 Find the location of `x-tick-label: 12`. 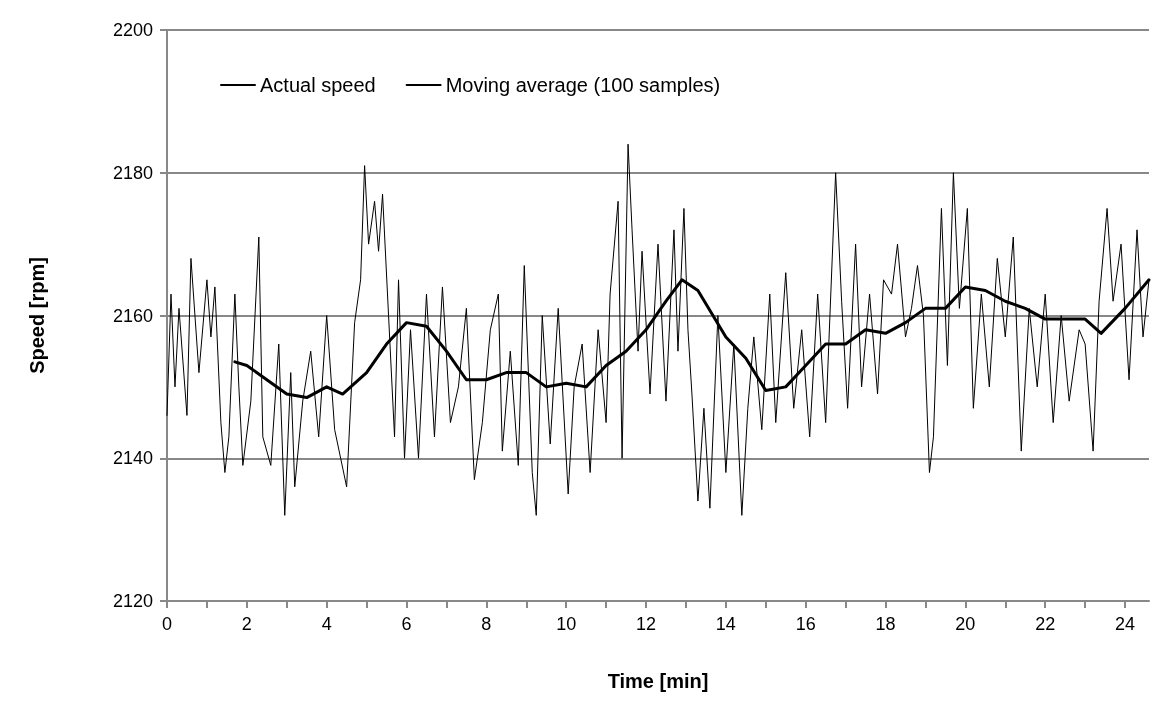

x-tick-label: 12 is located at coordinates (646, 624).